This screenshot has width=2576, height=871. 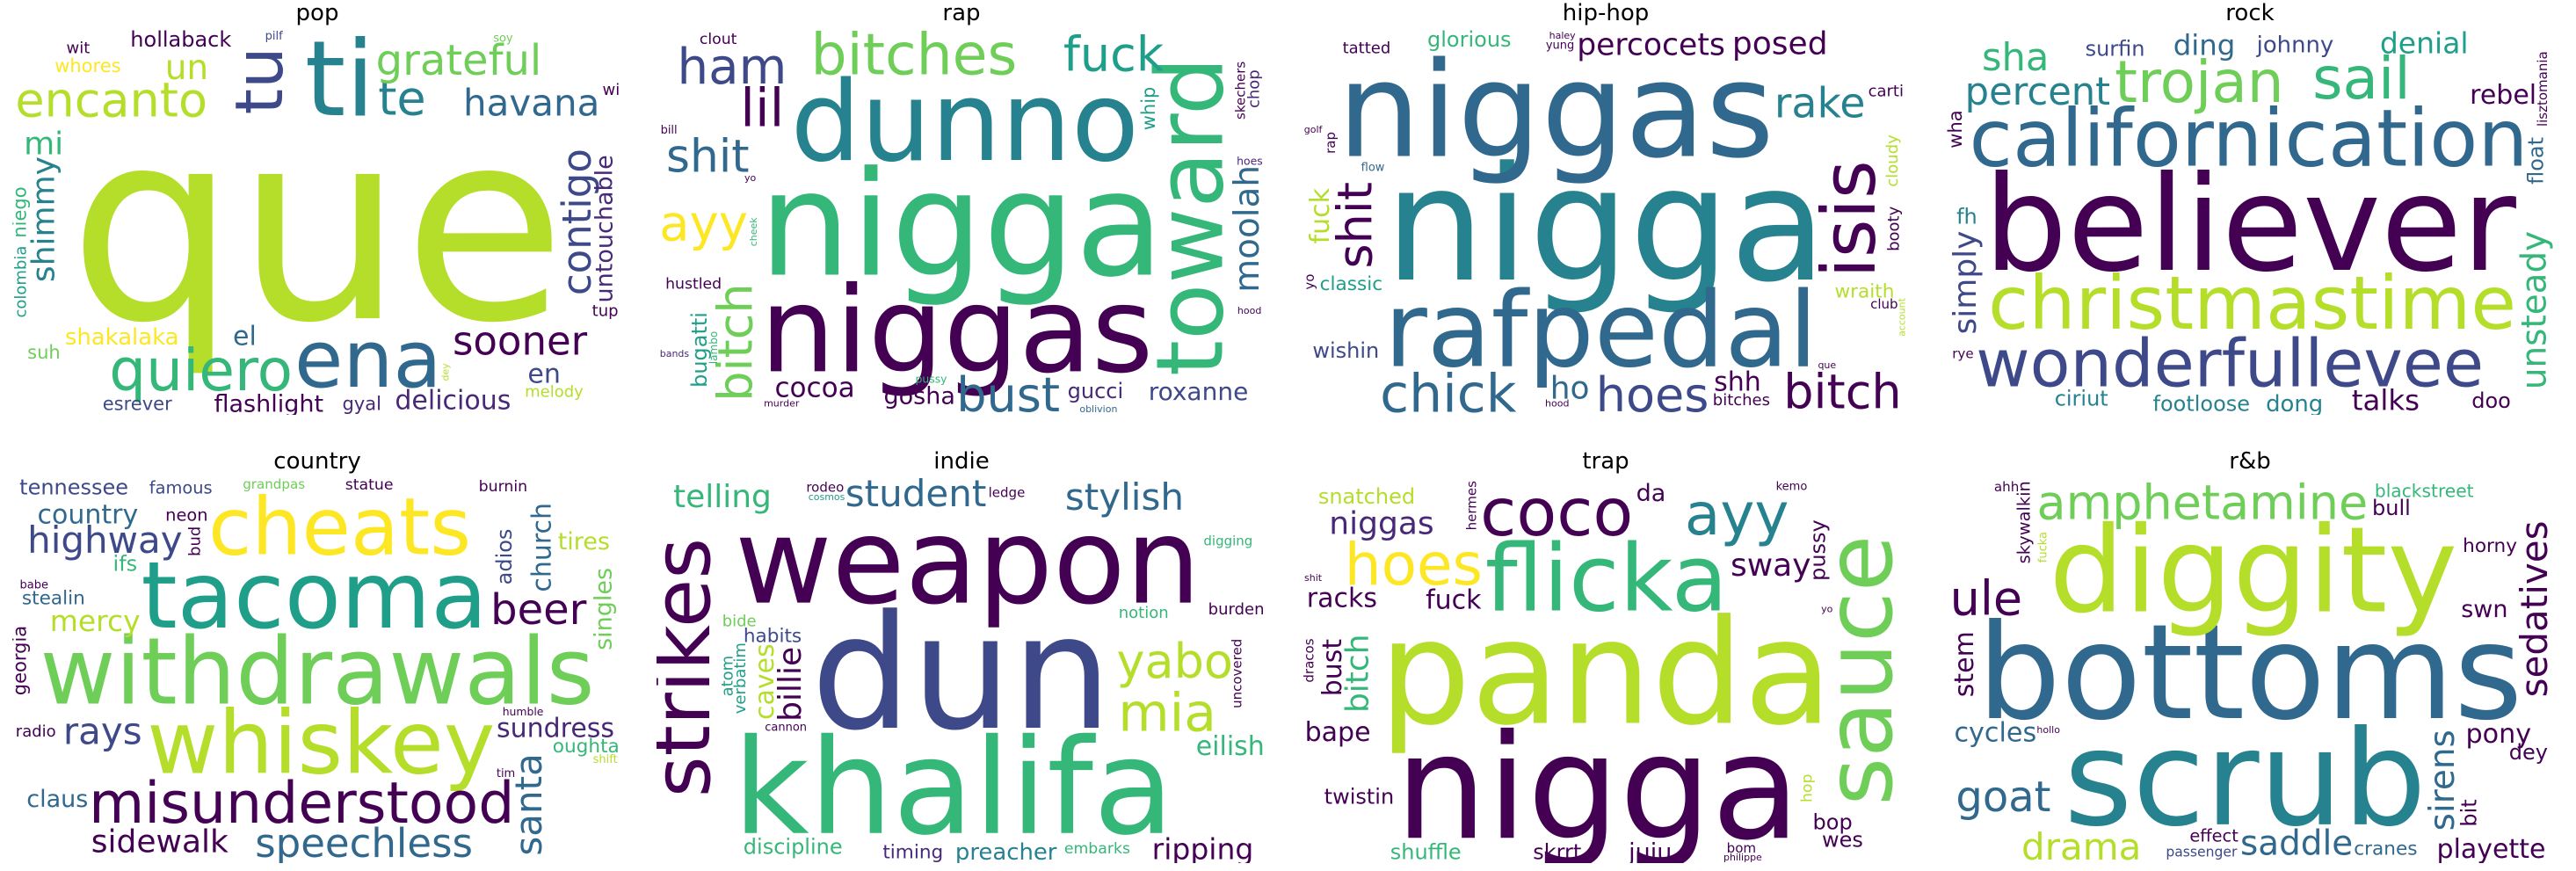 I want to click on wordcloud-word: statue, so click(x=369, y=485).